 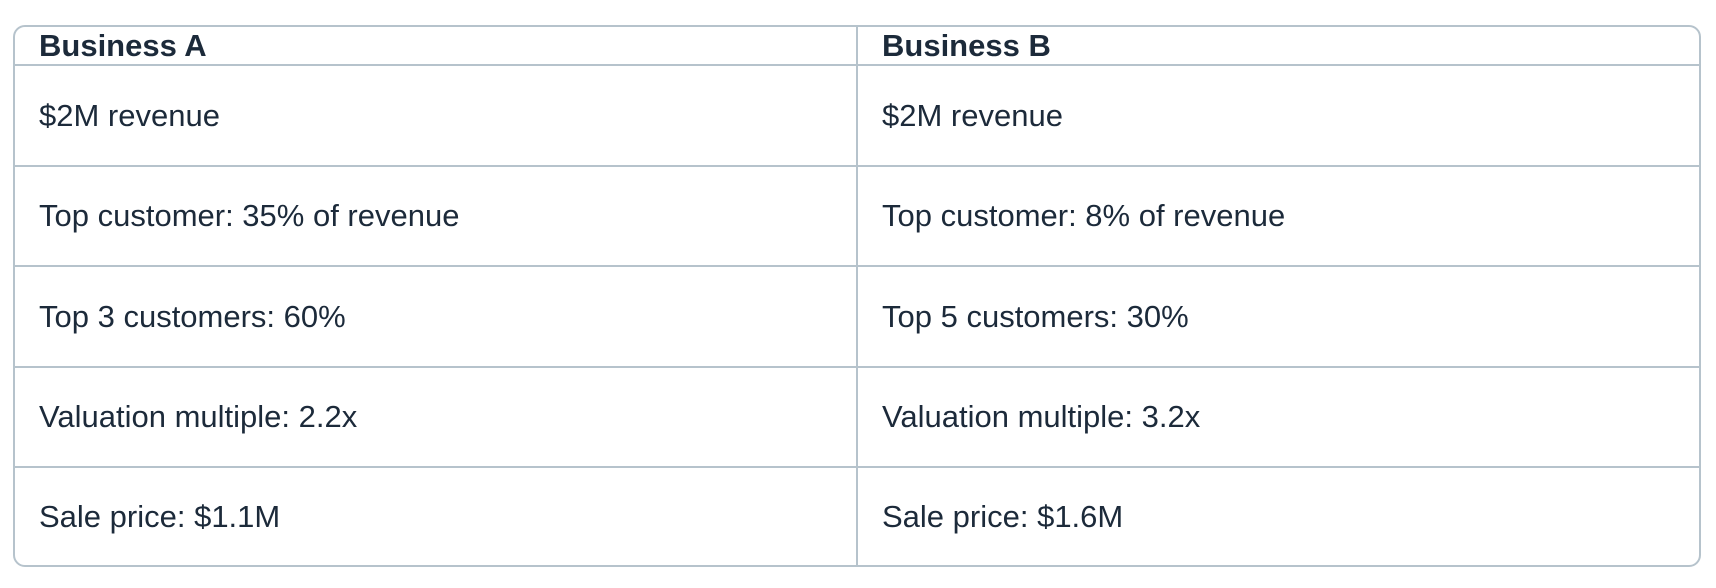 I want to click on table-cell: Top customer: 8% of revenue, so click(x=1278, y=216).